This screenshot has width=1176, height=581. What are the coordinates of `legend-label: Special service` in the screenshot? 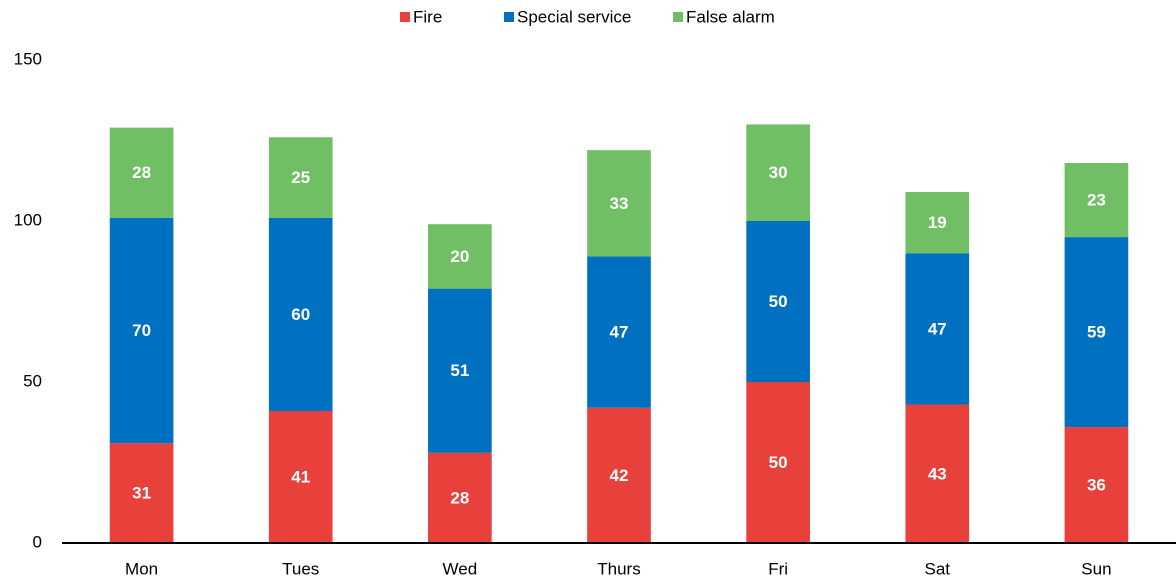 It's located at (574, 16).